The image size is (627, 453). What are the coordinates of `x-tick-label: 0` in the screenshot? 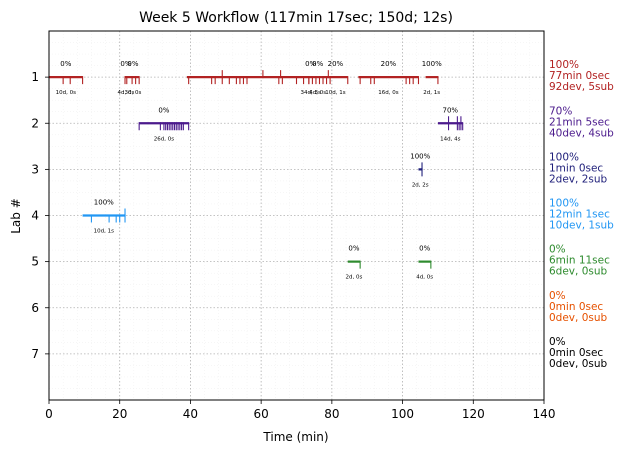 It's located at (49, 414).